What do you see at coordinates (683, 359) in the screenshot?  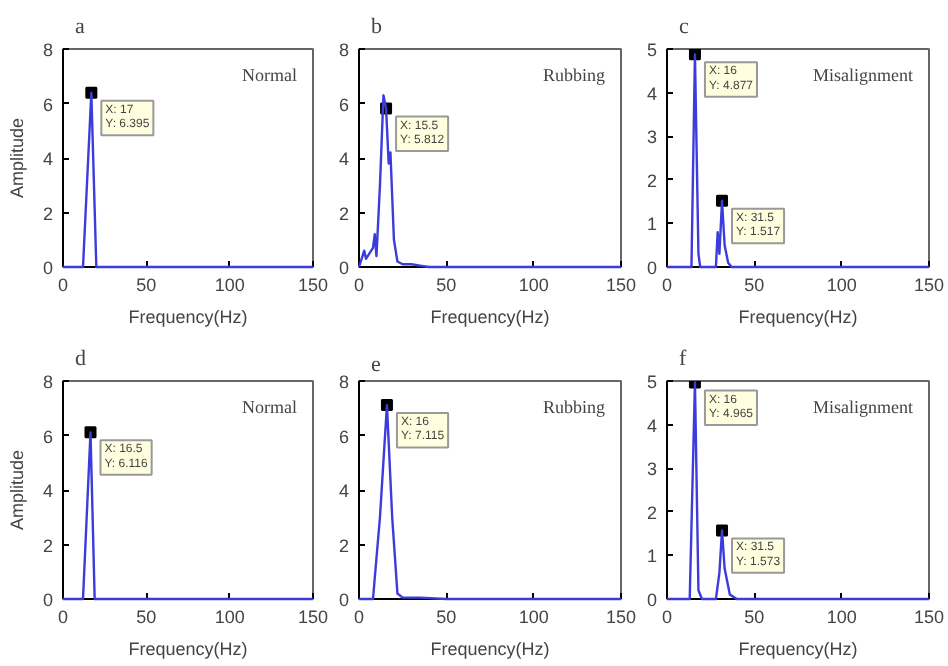 I see `chart-title: f` at bounding box center [683, 359].